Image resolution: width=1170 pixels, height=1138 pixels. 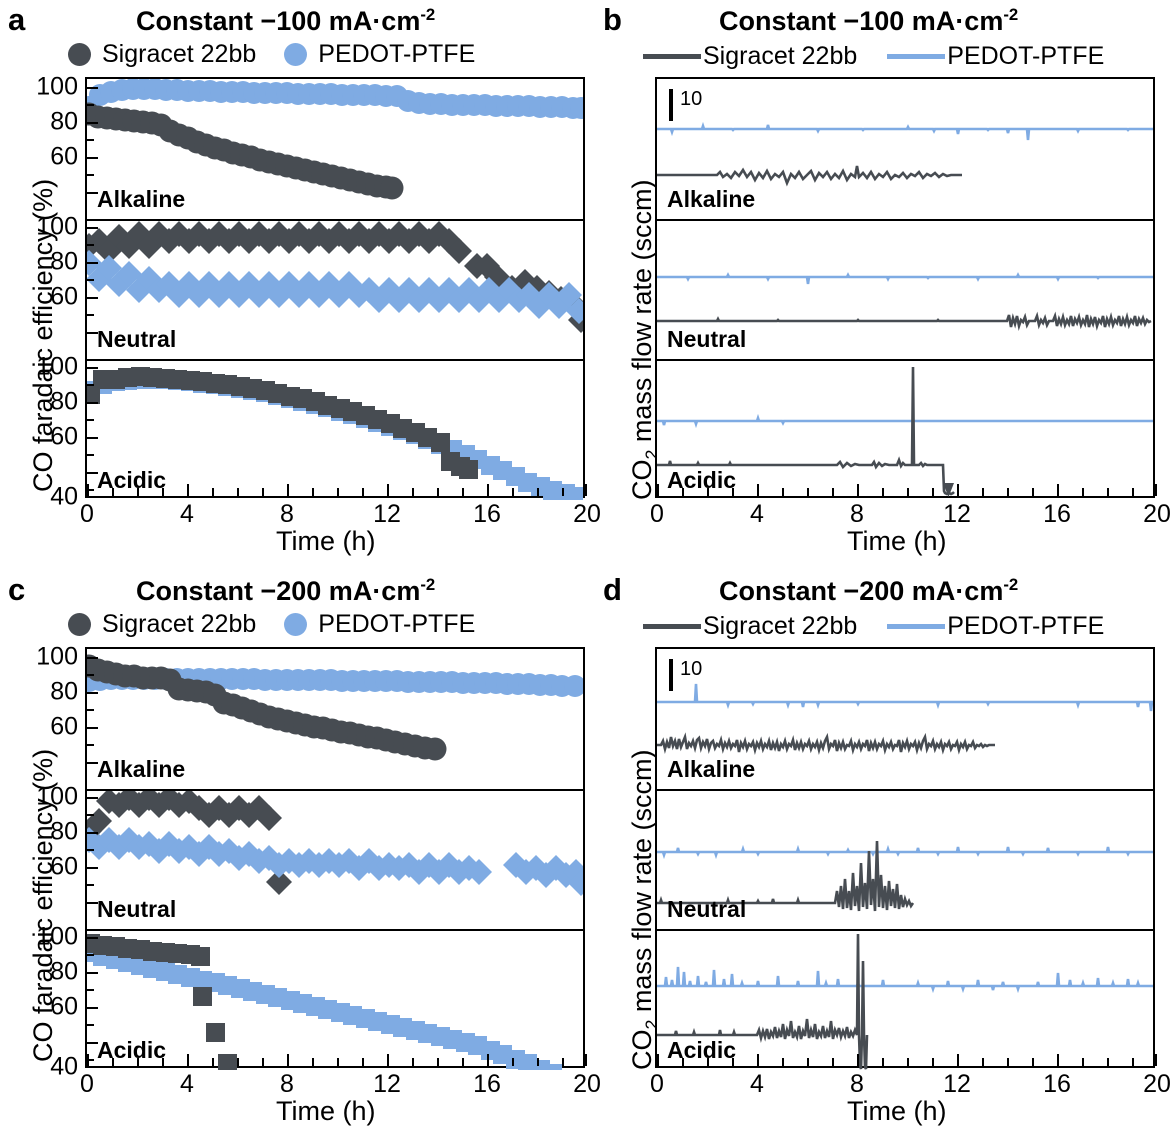 What do you see at coordinates (711, 769) in the screenshot?
I see `panel-d-alkaline-tag: Alkaline` at bounding box center [711, 769].